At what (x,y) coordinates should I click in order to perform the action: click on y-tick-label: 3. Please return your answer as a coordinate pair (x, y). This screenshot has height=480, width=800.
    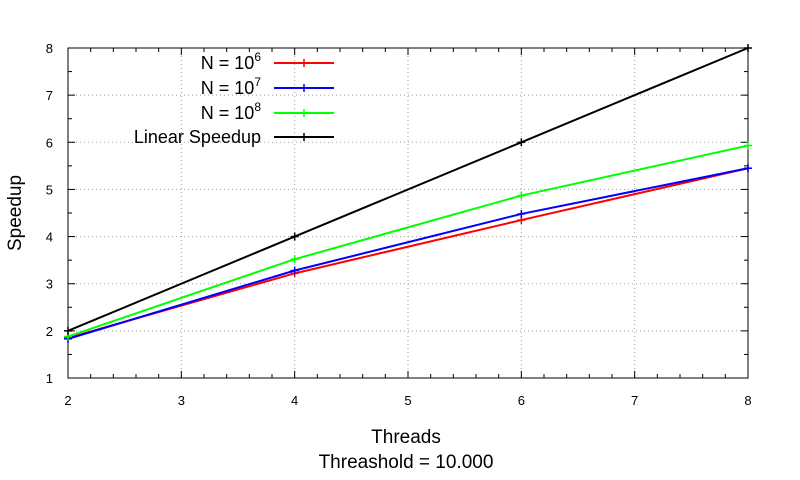
    Looking at the image, I should click on (49, 284).